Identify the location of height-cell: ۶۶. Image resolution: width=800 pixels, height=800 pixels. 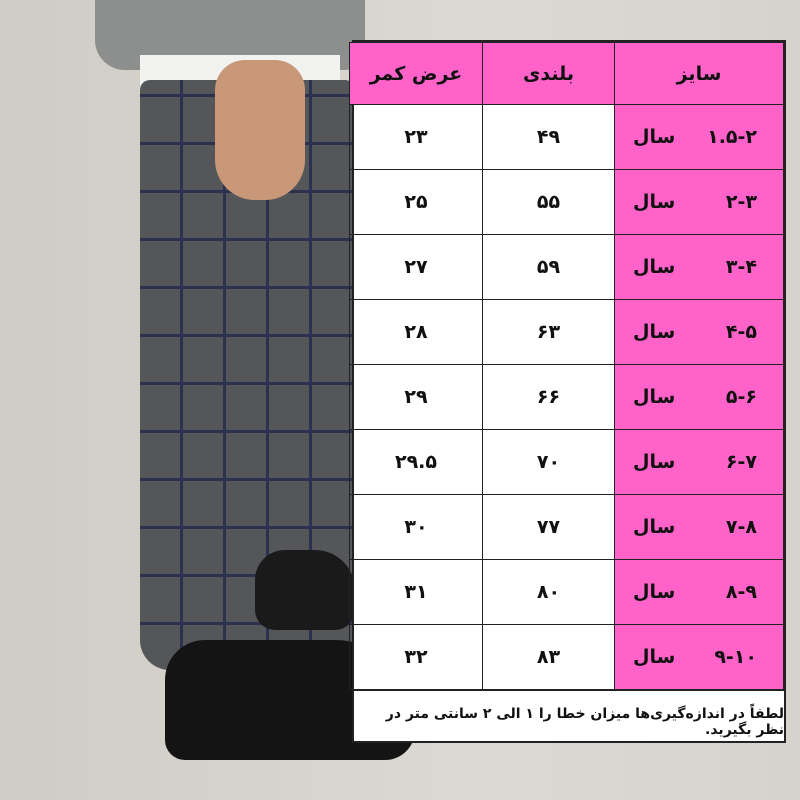
(548, 397).